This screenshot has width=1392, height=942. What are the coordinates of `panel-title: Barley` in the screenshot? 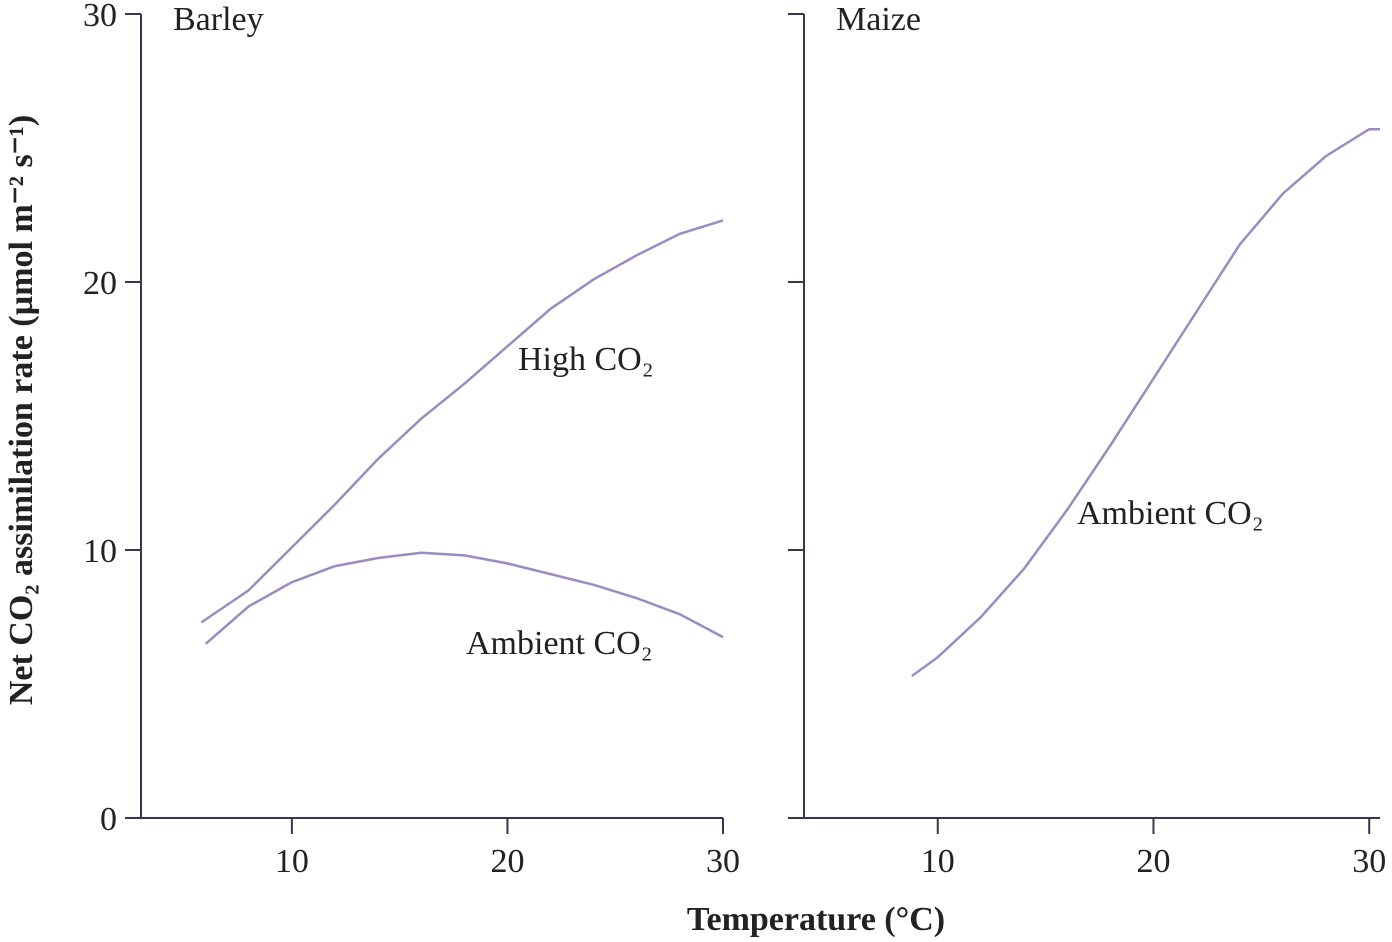 It's located at (218, 19).